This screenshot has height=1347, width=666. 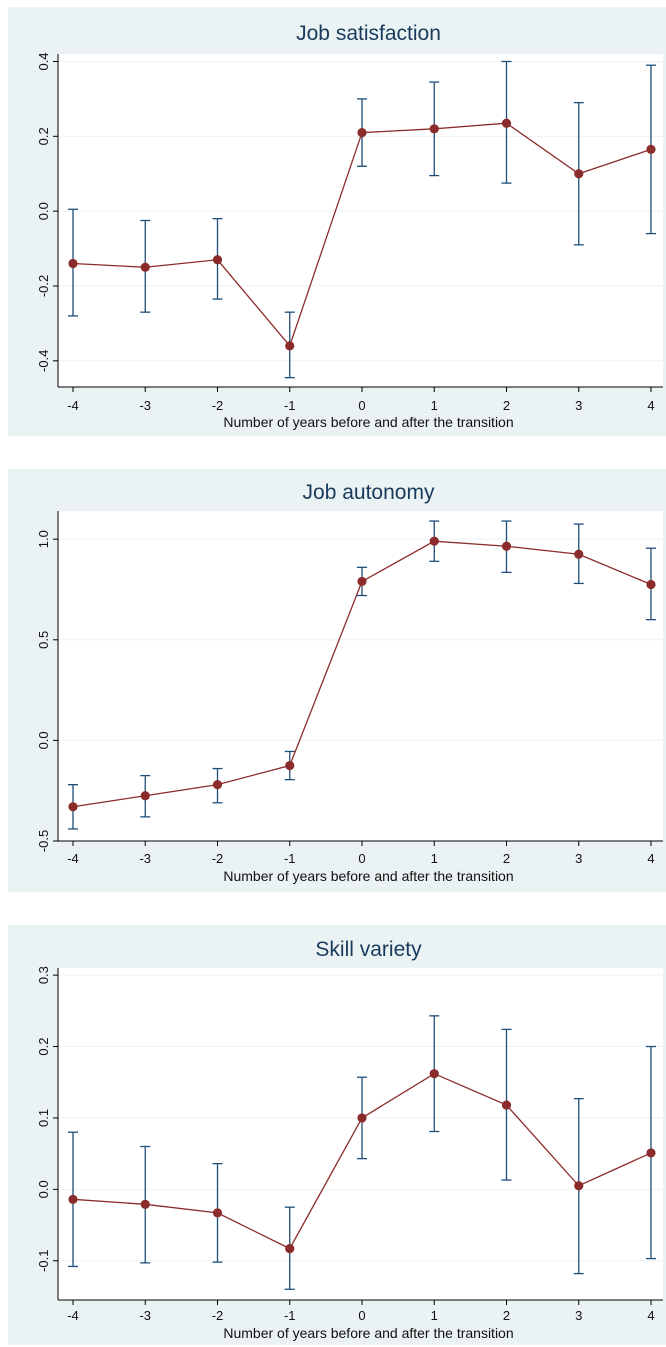 I want to click on chart-title: Job satisfaction, so click(x=368, y=33).